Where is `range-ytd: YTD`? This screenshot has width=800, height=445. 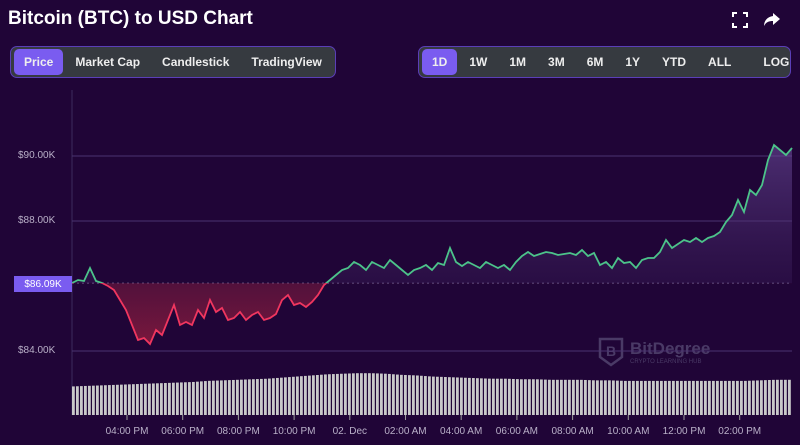 range-ytd: YTD is located at coordinates (674, 62).